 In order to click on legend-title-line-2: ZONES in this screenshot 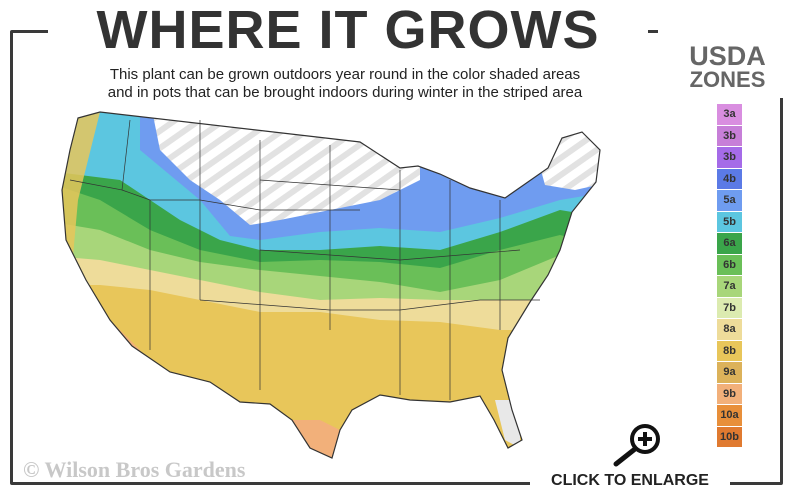, I will do `click(727, 79)`.